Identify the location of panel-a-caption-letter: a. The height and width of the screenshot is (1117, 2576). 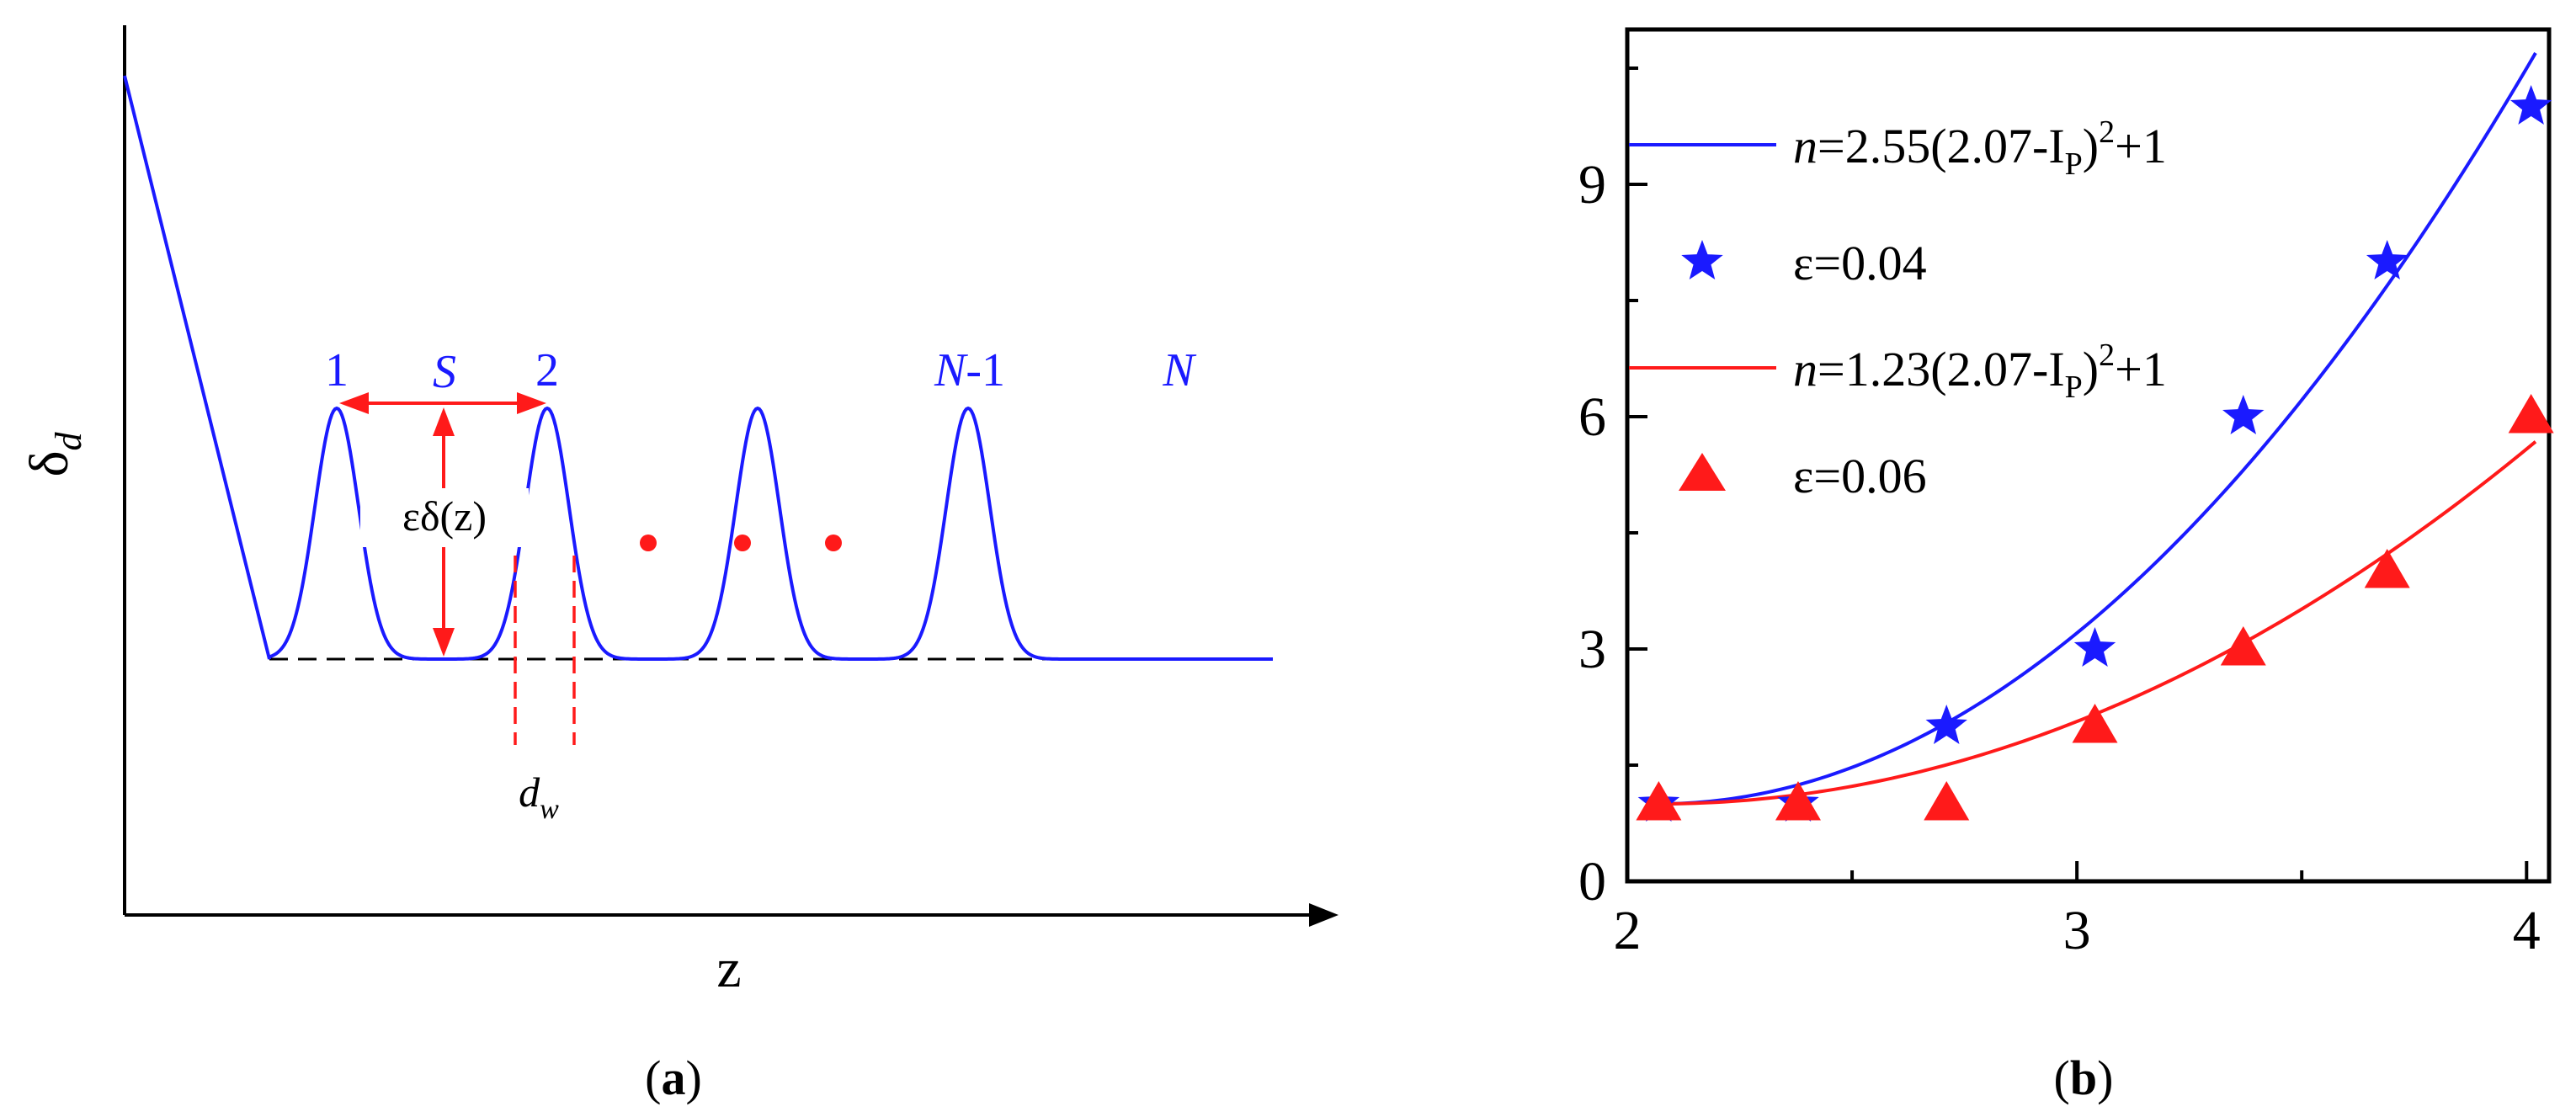
(674, 1078).